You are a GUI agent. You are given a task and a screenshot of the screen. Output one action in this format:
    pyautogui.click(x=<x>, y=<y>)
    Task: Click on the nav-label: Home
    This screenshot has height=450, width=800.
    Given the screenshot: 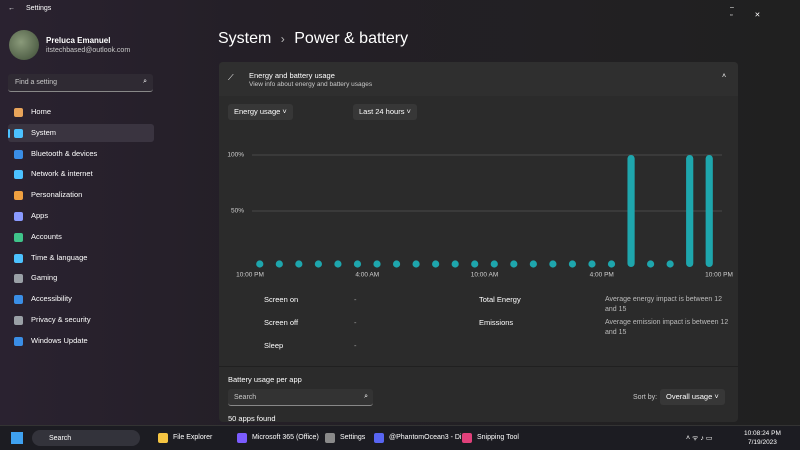 What is the action you would take?
    pyautogui.click(x=41, y=111)
    